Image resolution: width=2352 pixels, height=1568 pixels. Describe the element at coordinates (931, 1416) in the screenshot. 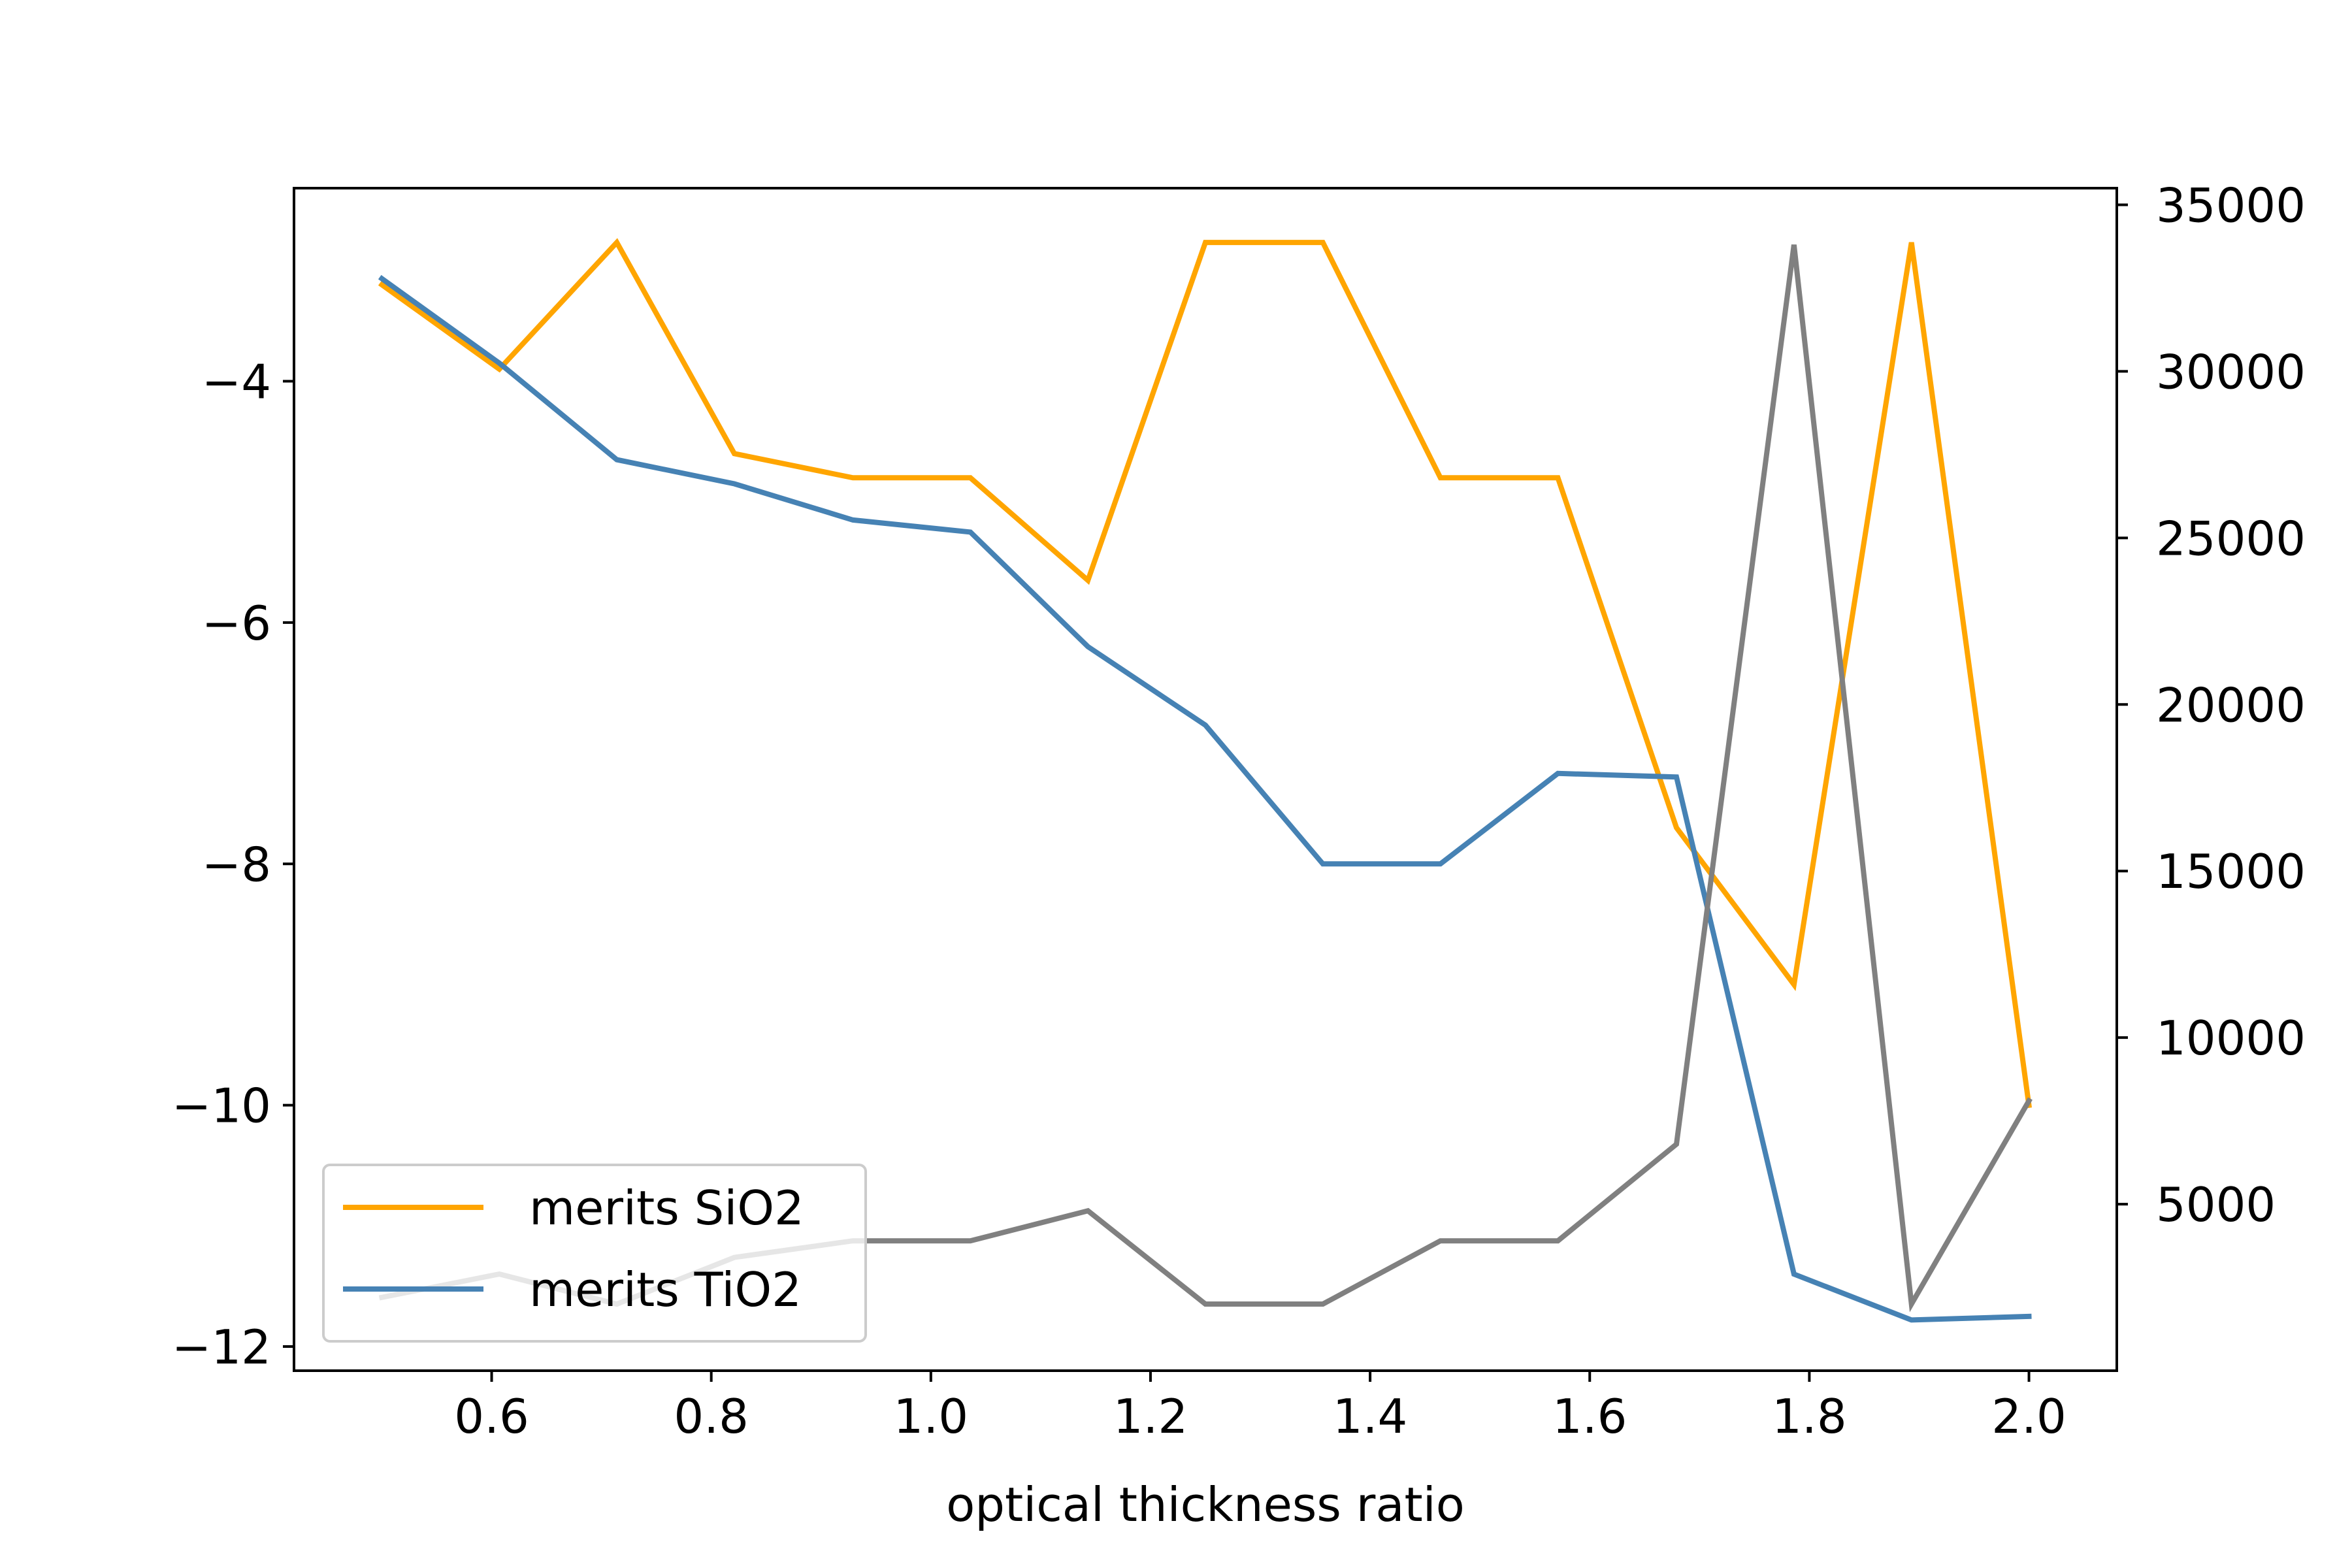

I see `x-tick-label: 1.0` at that location.